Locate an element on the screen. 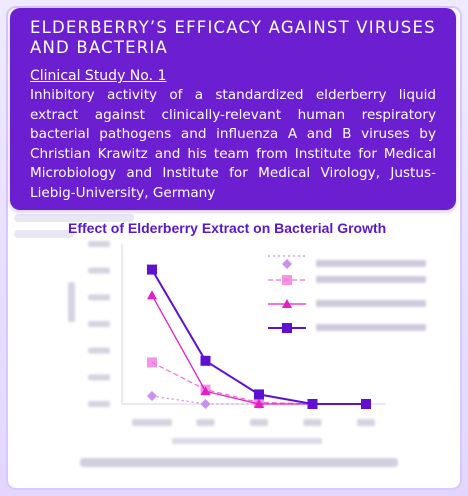  chart-caption is located at coordinates (239, 462).